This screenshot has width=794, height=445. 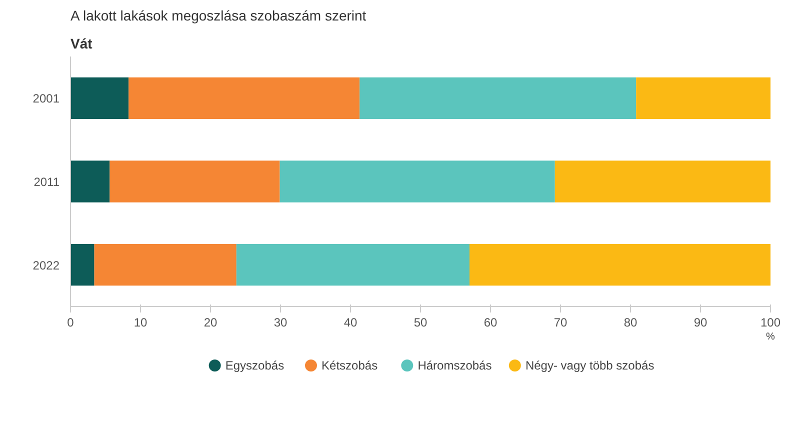 I want to click on x-tick-label: 60, so click(x=491, y=323).